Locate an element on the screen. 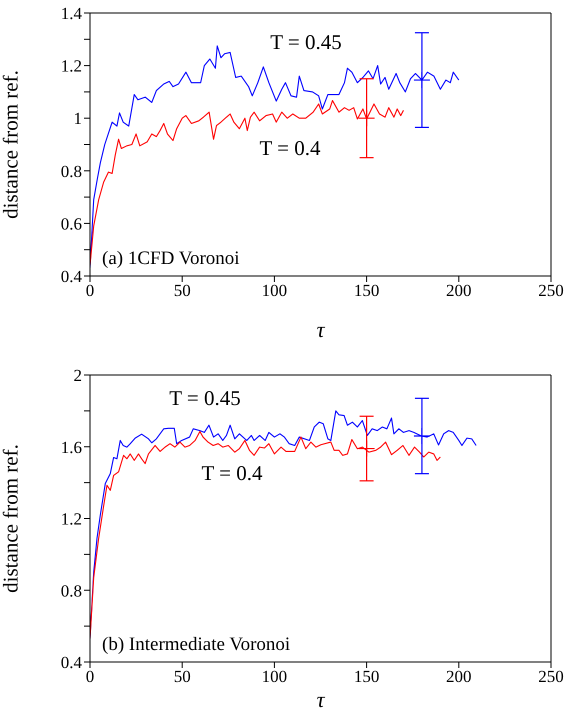  annotation: (a) 1CFD Voronoi is located at coordinates (171, 258).